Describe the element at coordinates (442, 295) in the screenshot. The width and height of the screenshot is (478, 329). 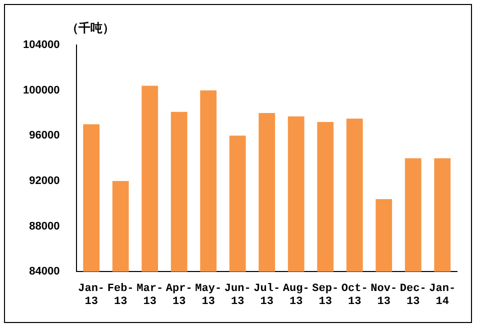
I see `x-tick-label: Jan-14` at that location.